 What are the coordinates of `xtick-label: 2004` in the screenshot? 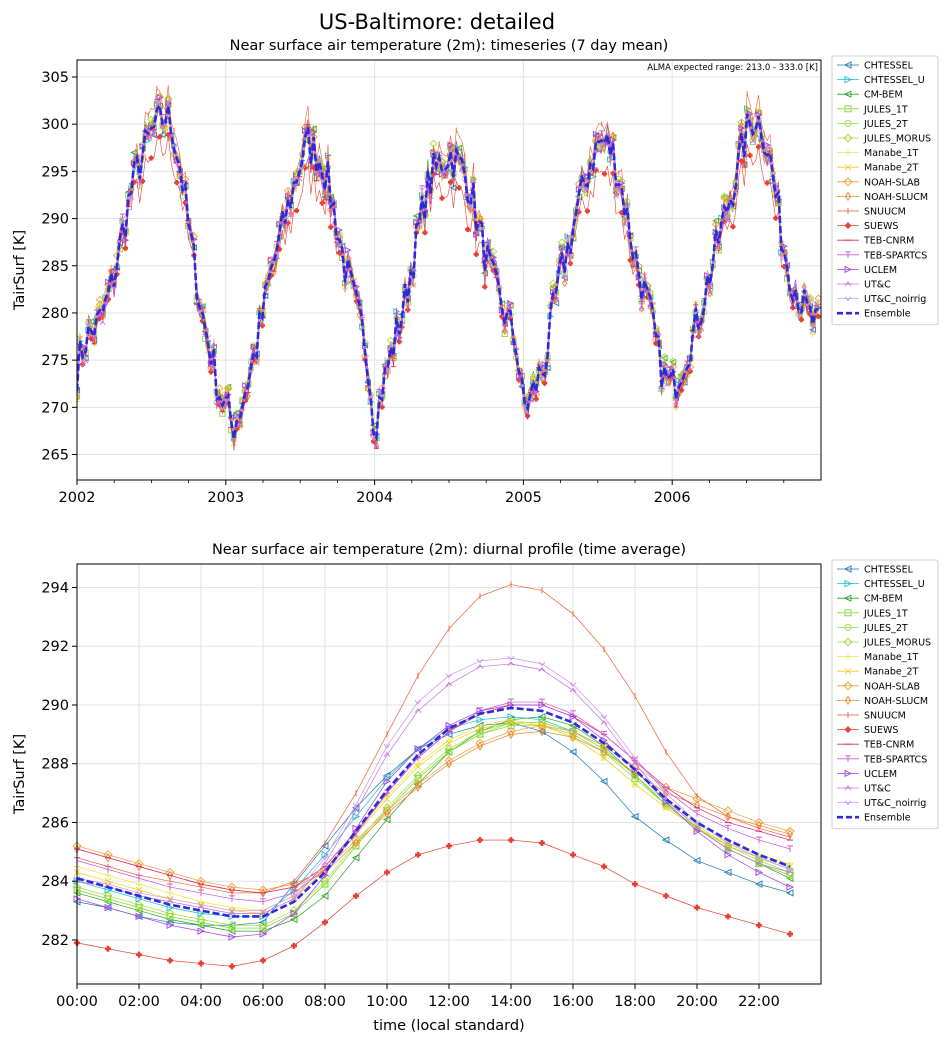 It's located at (374, 498).